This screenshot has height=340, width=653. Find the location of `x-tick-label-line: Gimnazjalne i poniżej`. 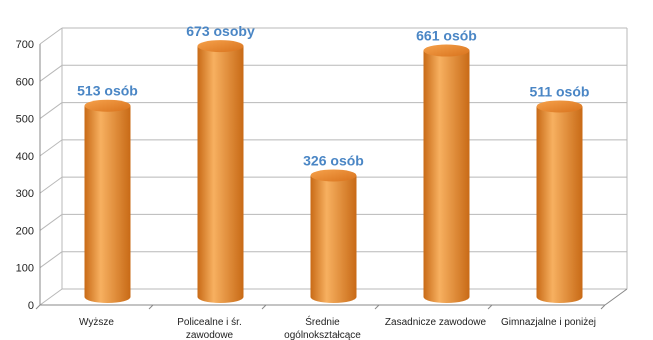

x-tick-label-line: Gimnazjalne i poniżej is located at coordinates (548, 322).